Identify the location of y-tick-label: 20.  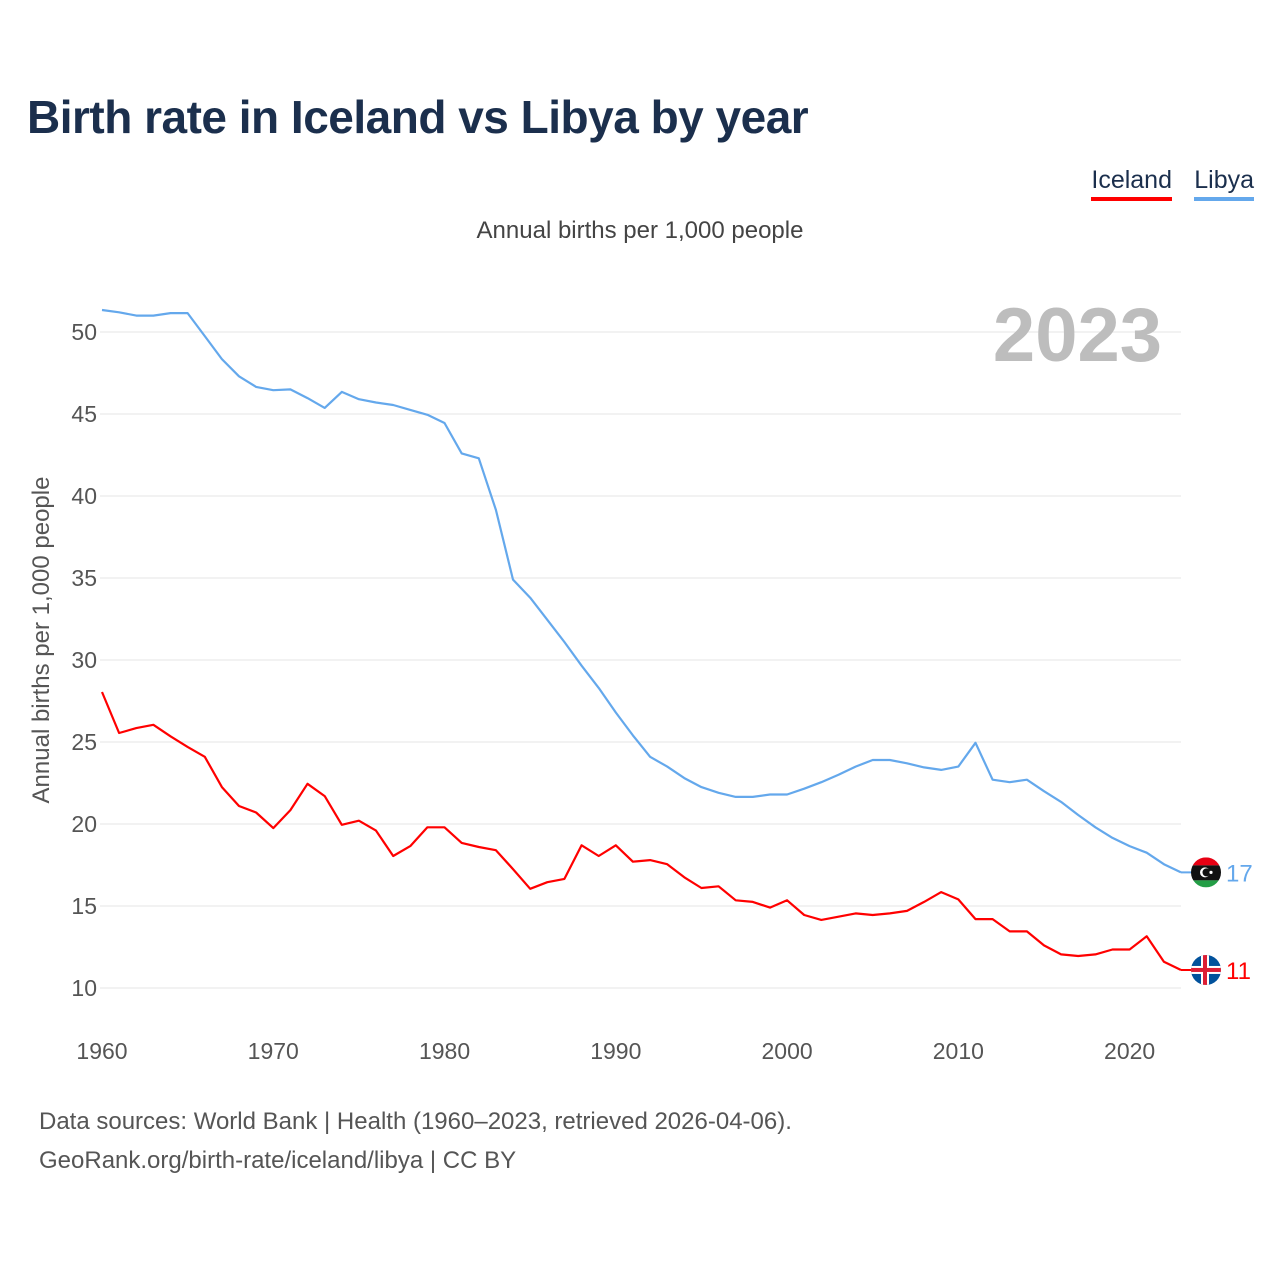
(84, 824).